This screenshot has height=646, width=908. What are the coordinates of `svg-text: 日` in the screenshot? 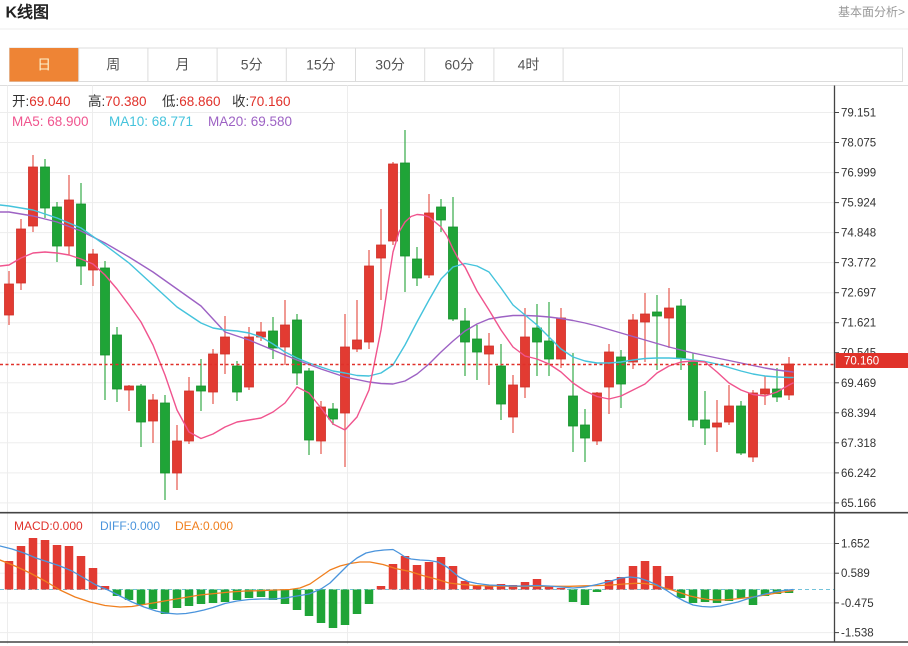 It's located at (44, 65).